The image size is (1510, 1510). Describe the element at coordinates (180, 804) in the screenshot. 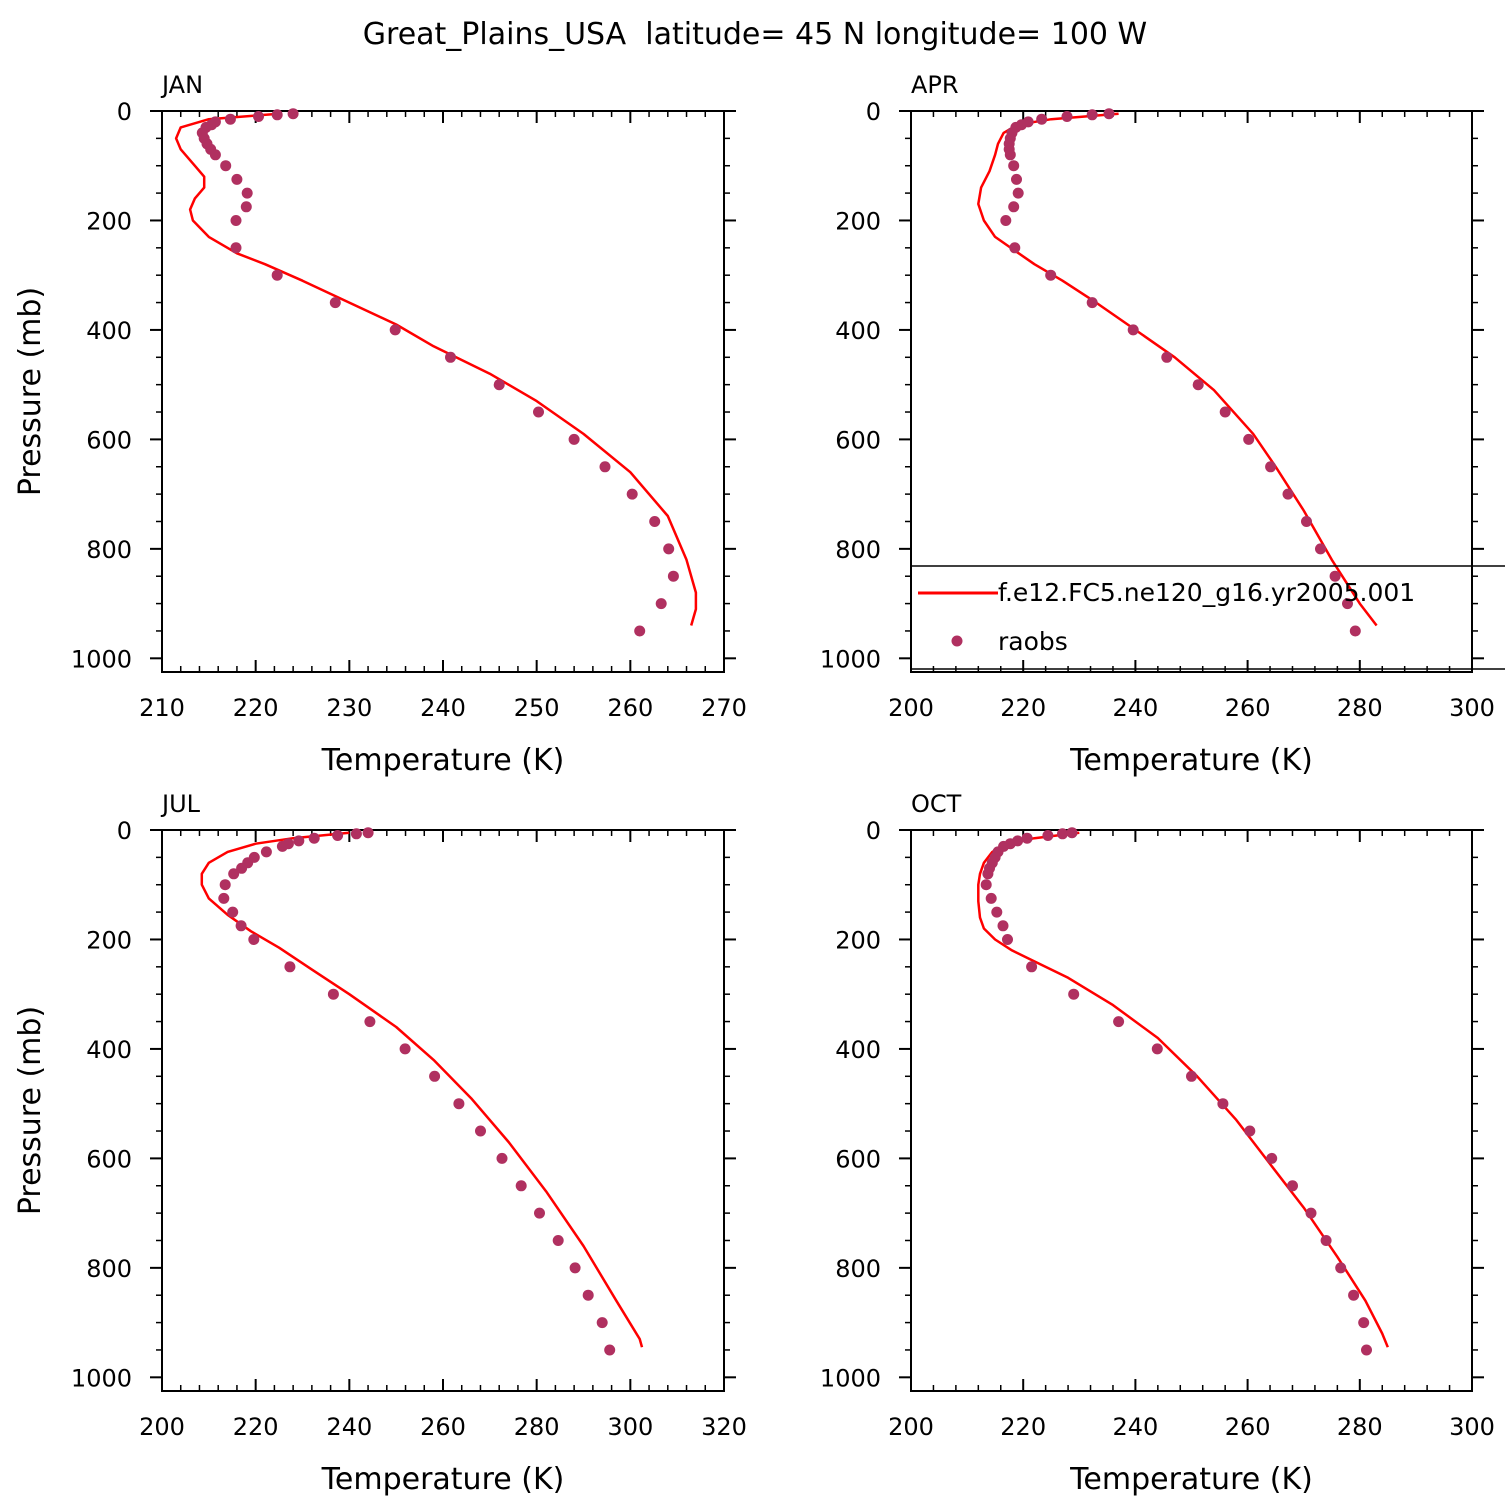

I see `panel-title: JUL` at that location.